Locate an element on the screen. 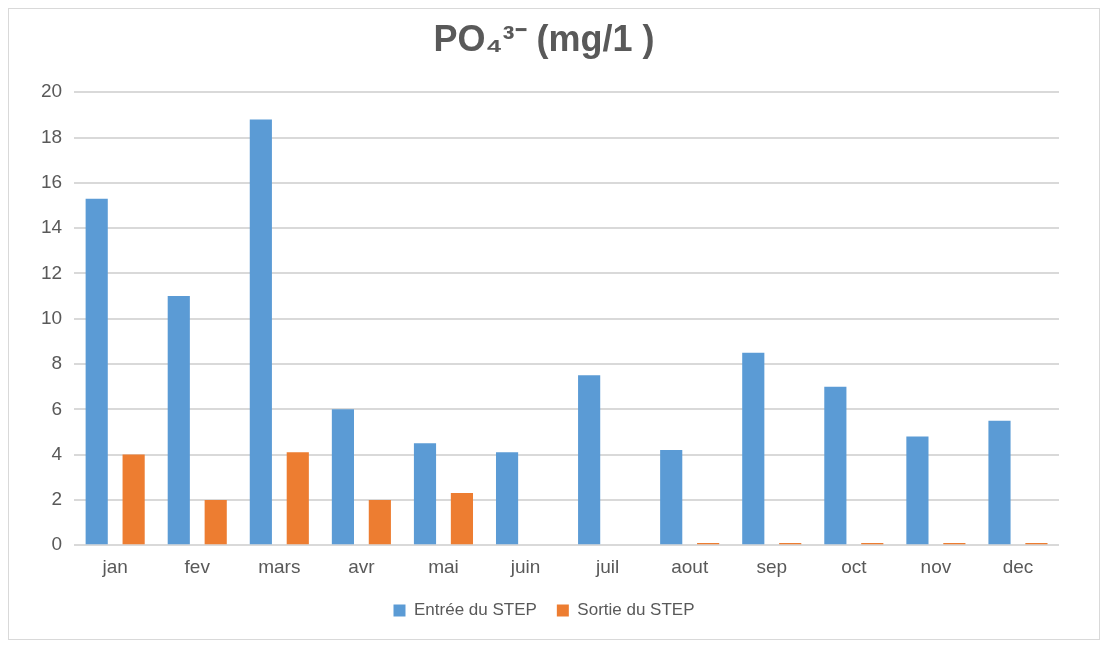  y-tick-label: 0 is located at coordinates (57, 544).